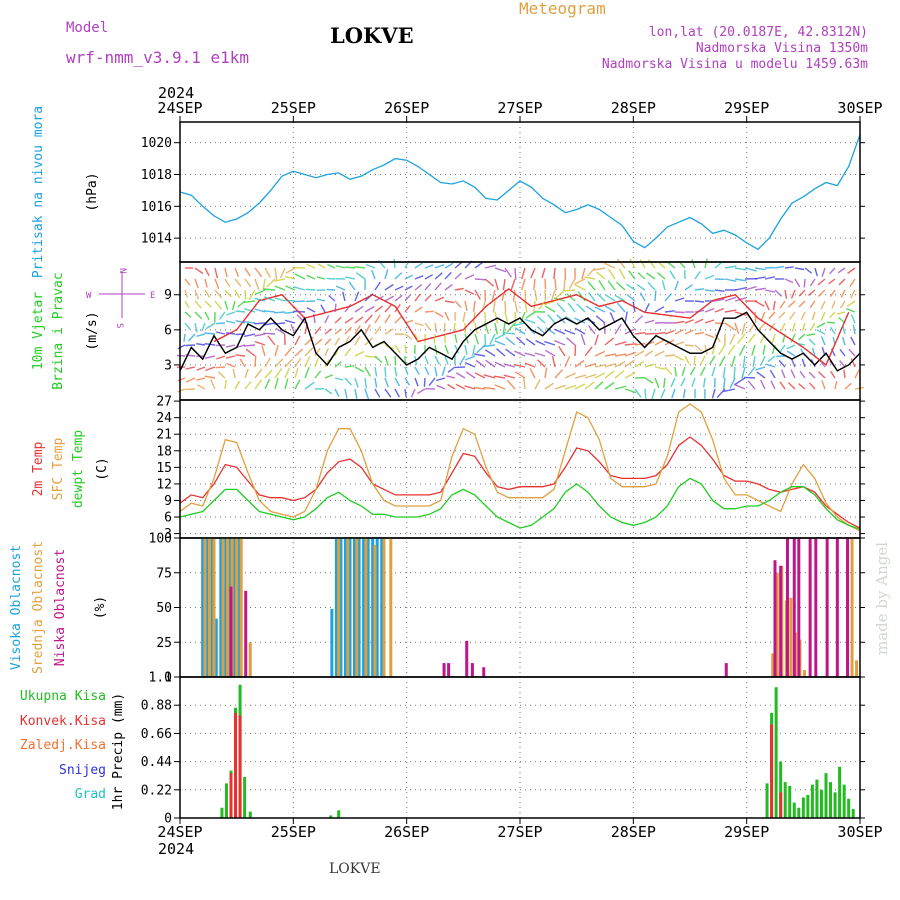 The height and width of the screenshot is (900, 900). What do you see at coordinates (746, 832) in the screenshot?
I see `xtick-label-bottom: 29SEP` at bounding box center [746, 832].